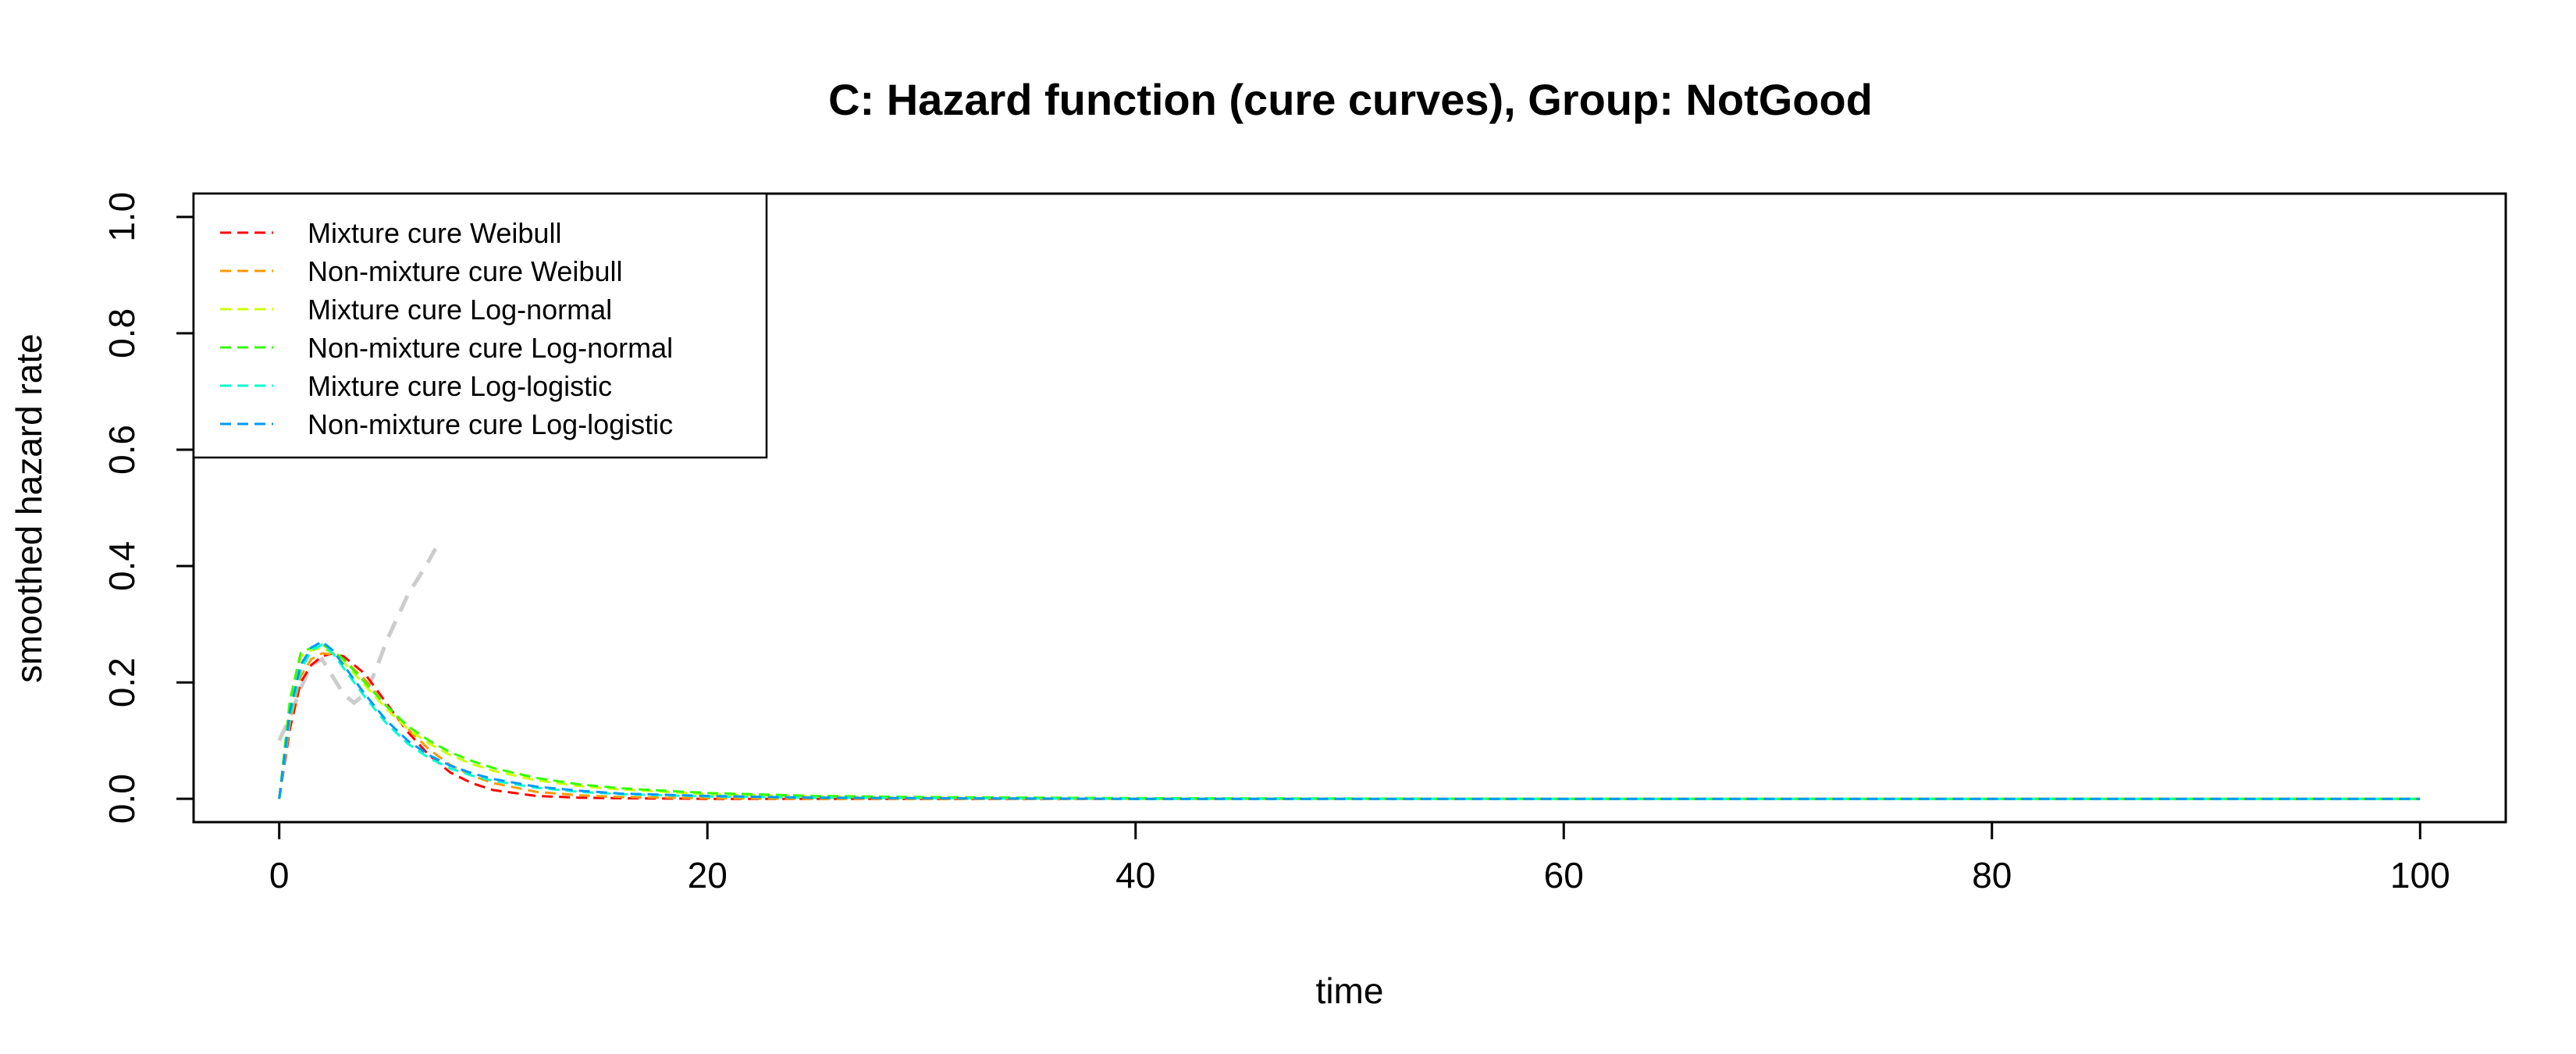 The width and height of the screenshot is (2576, 1054). I want to click on legend-label: Mixture cure Log-logistic, so click(460, 386).